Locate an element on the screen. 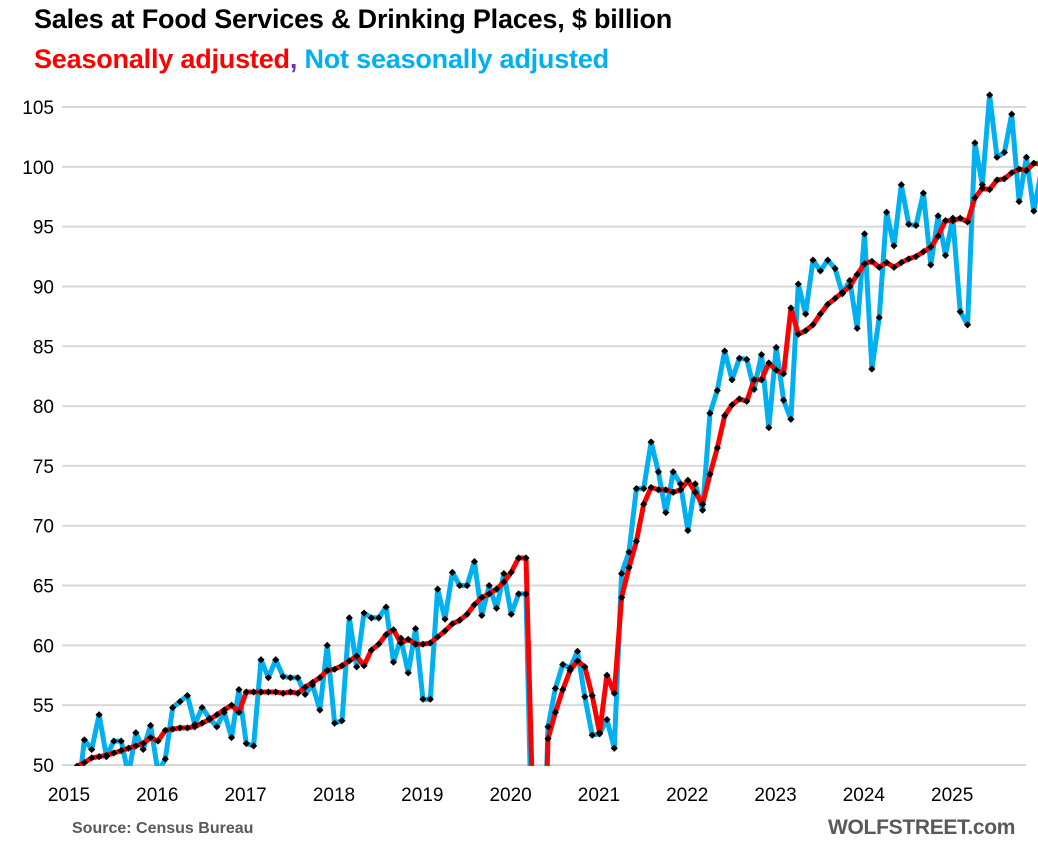  x-tick-label: 2021 is located at coordinates (599, 795).